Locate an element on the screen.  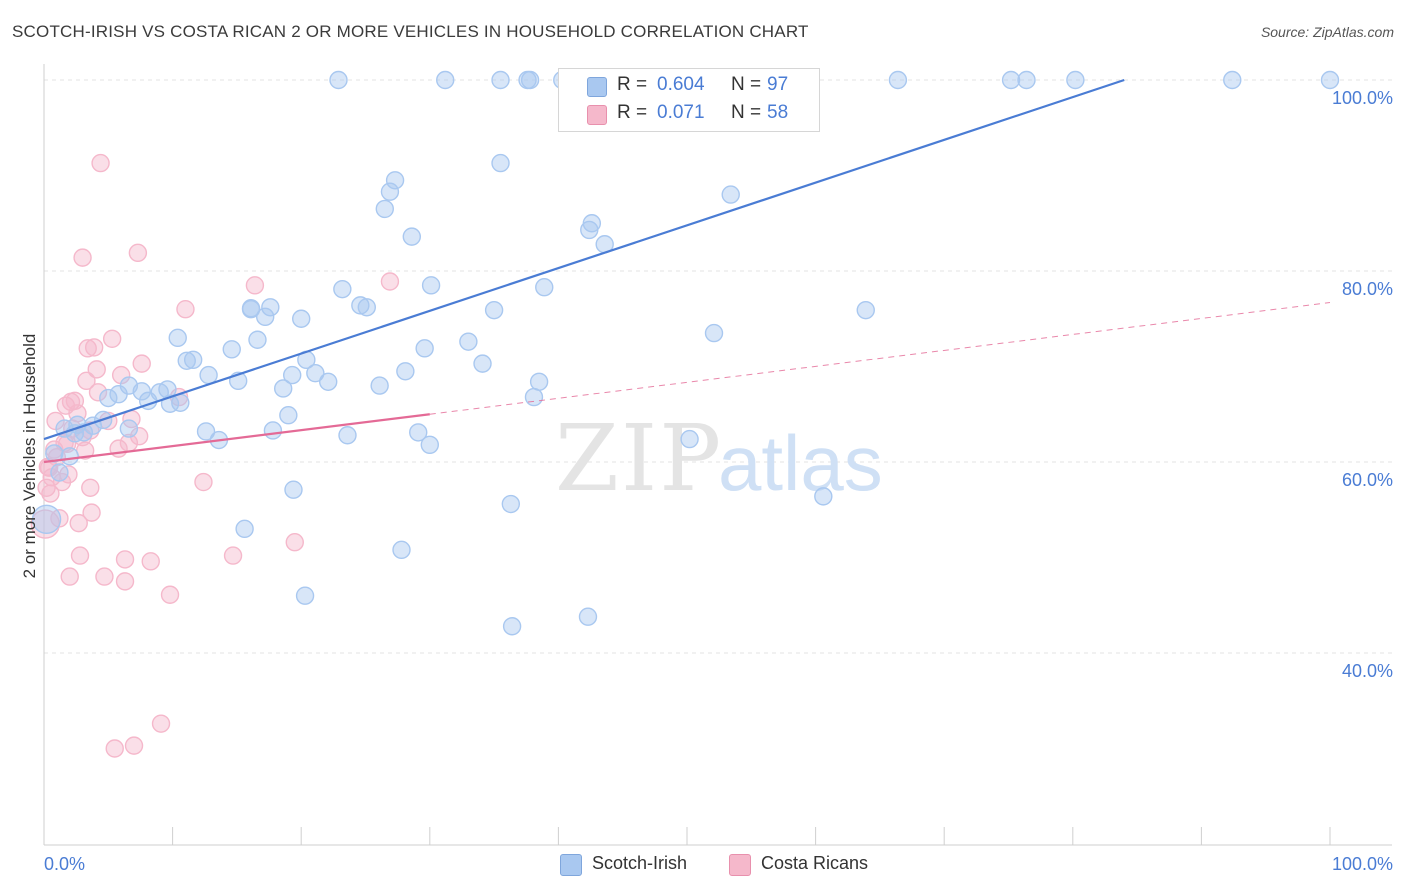
legend-label: Costa Ricans is located at coordinates (815, 863).